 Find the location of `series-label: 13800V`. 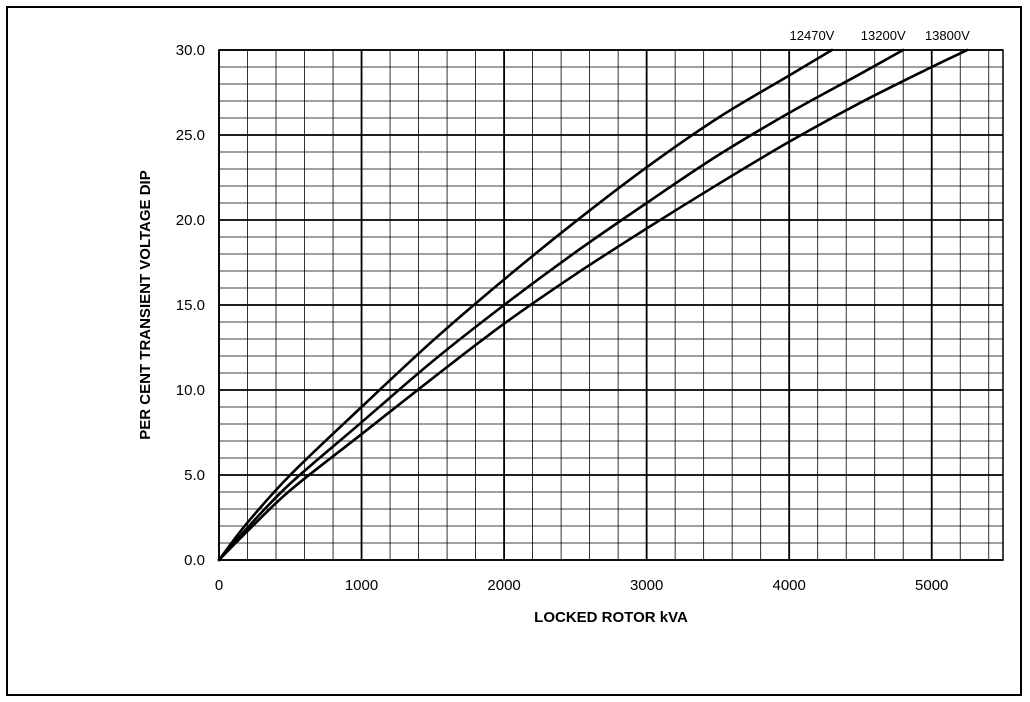

series-label: 13800V is located at coordinates (947, 35).